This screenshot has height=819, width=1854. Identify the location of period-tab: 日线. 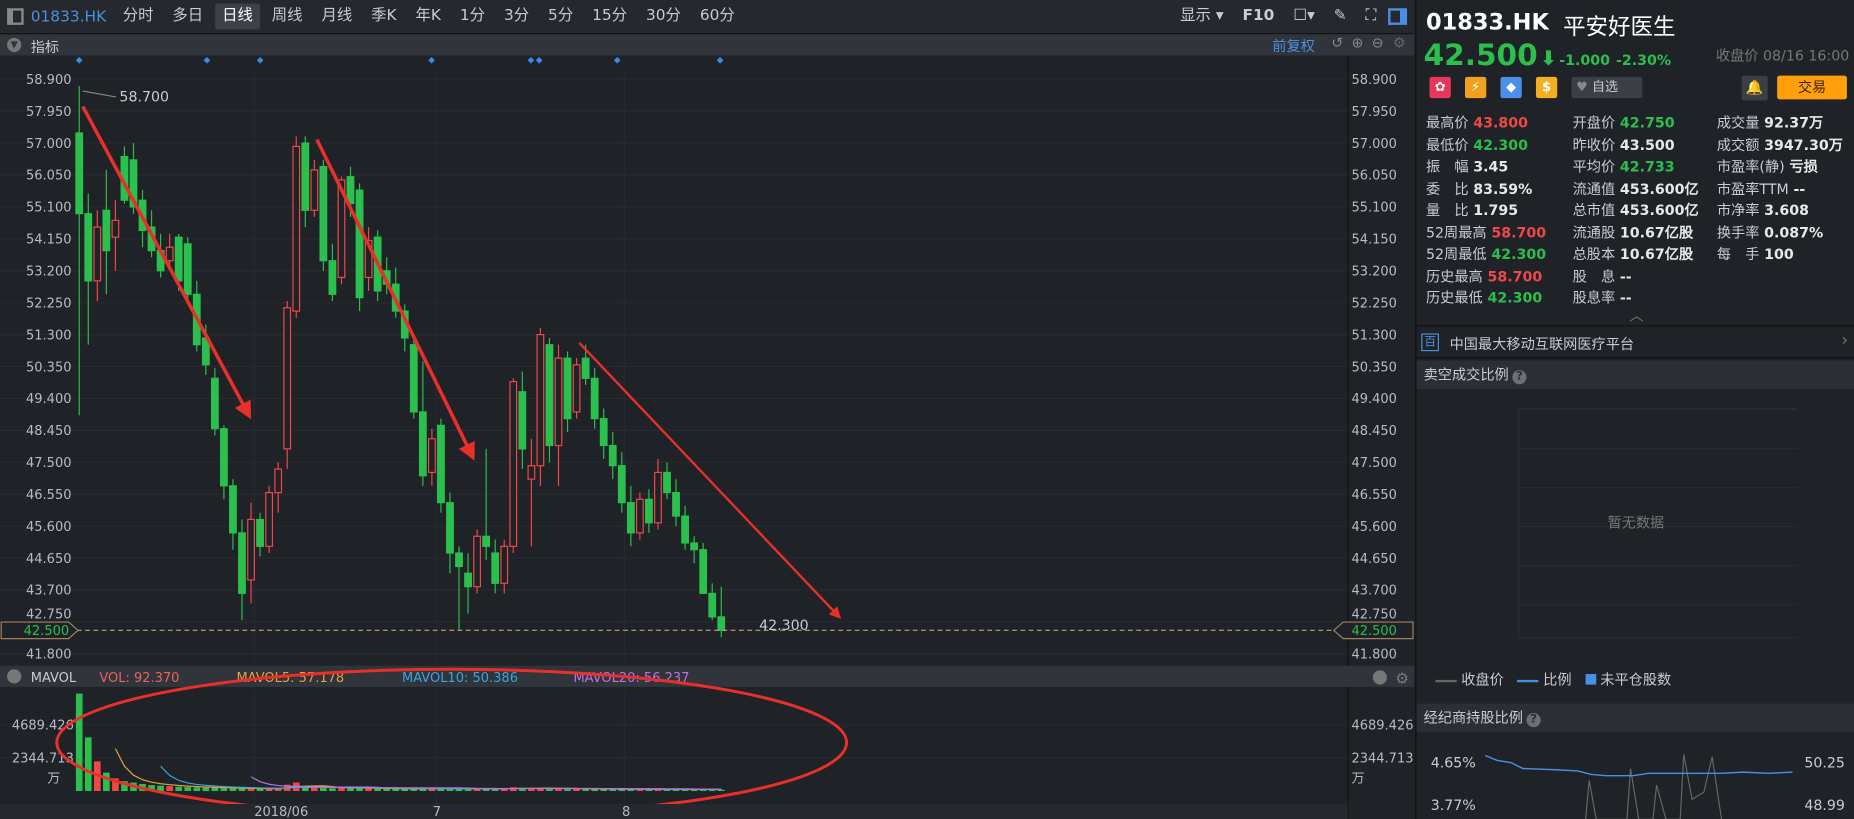
(237, 16).